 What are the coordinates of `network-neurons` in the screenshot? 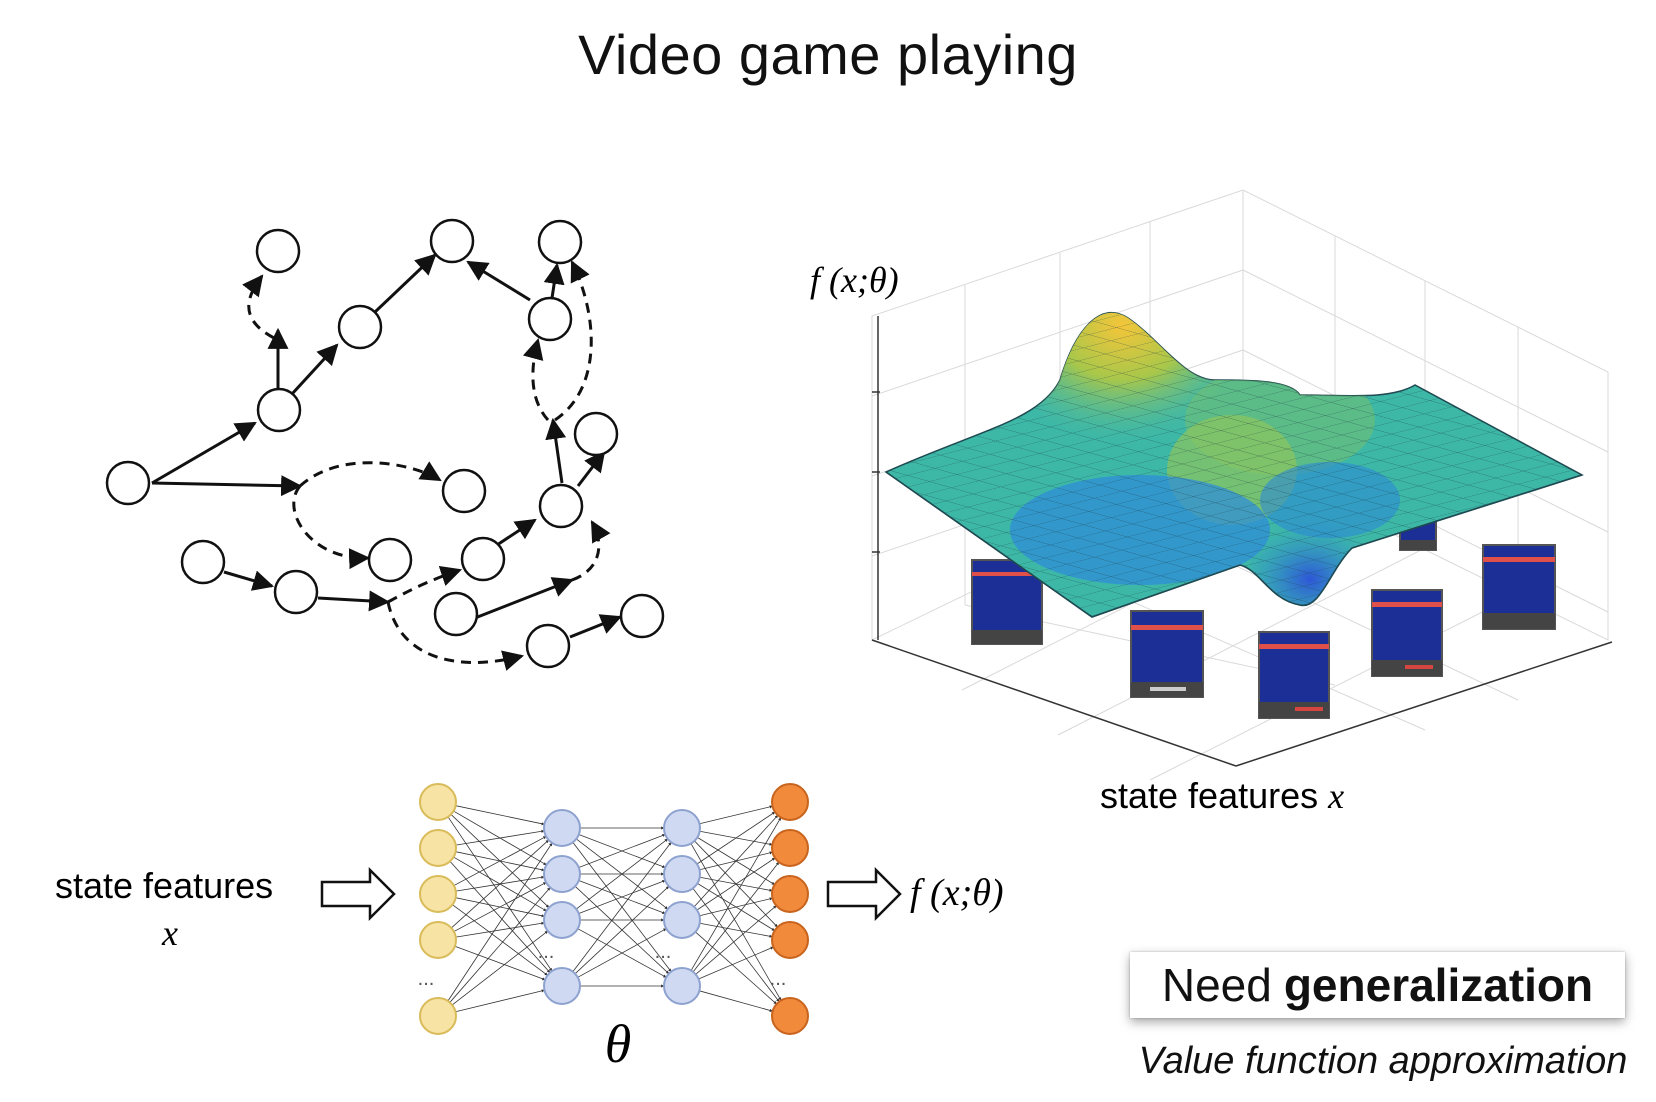 It's located at (614, 909).